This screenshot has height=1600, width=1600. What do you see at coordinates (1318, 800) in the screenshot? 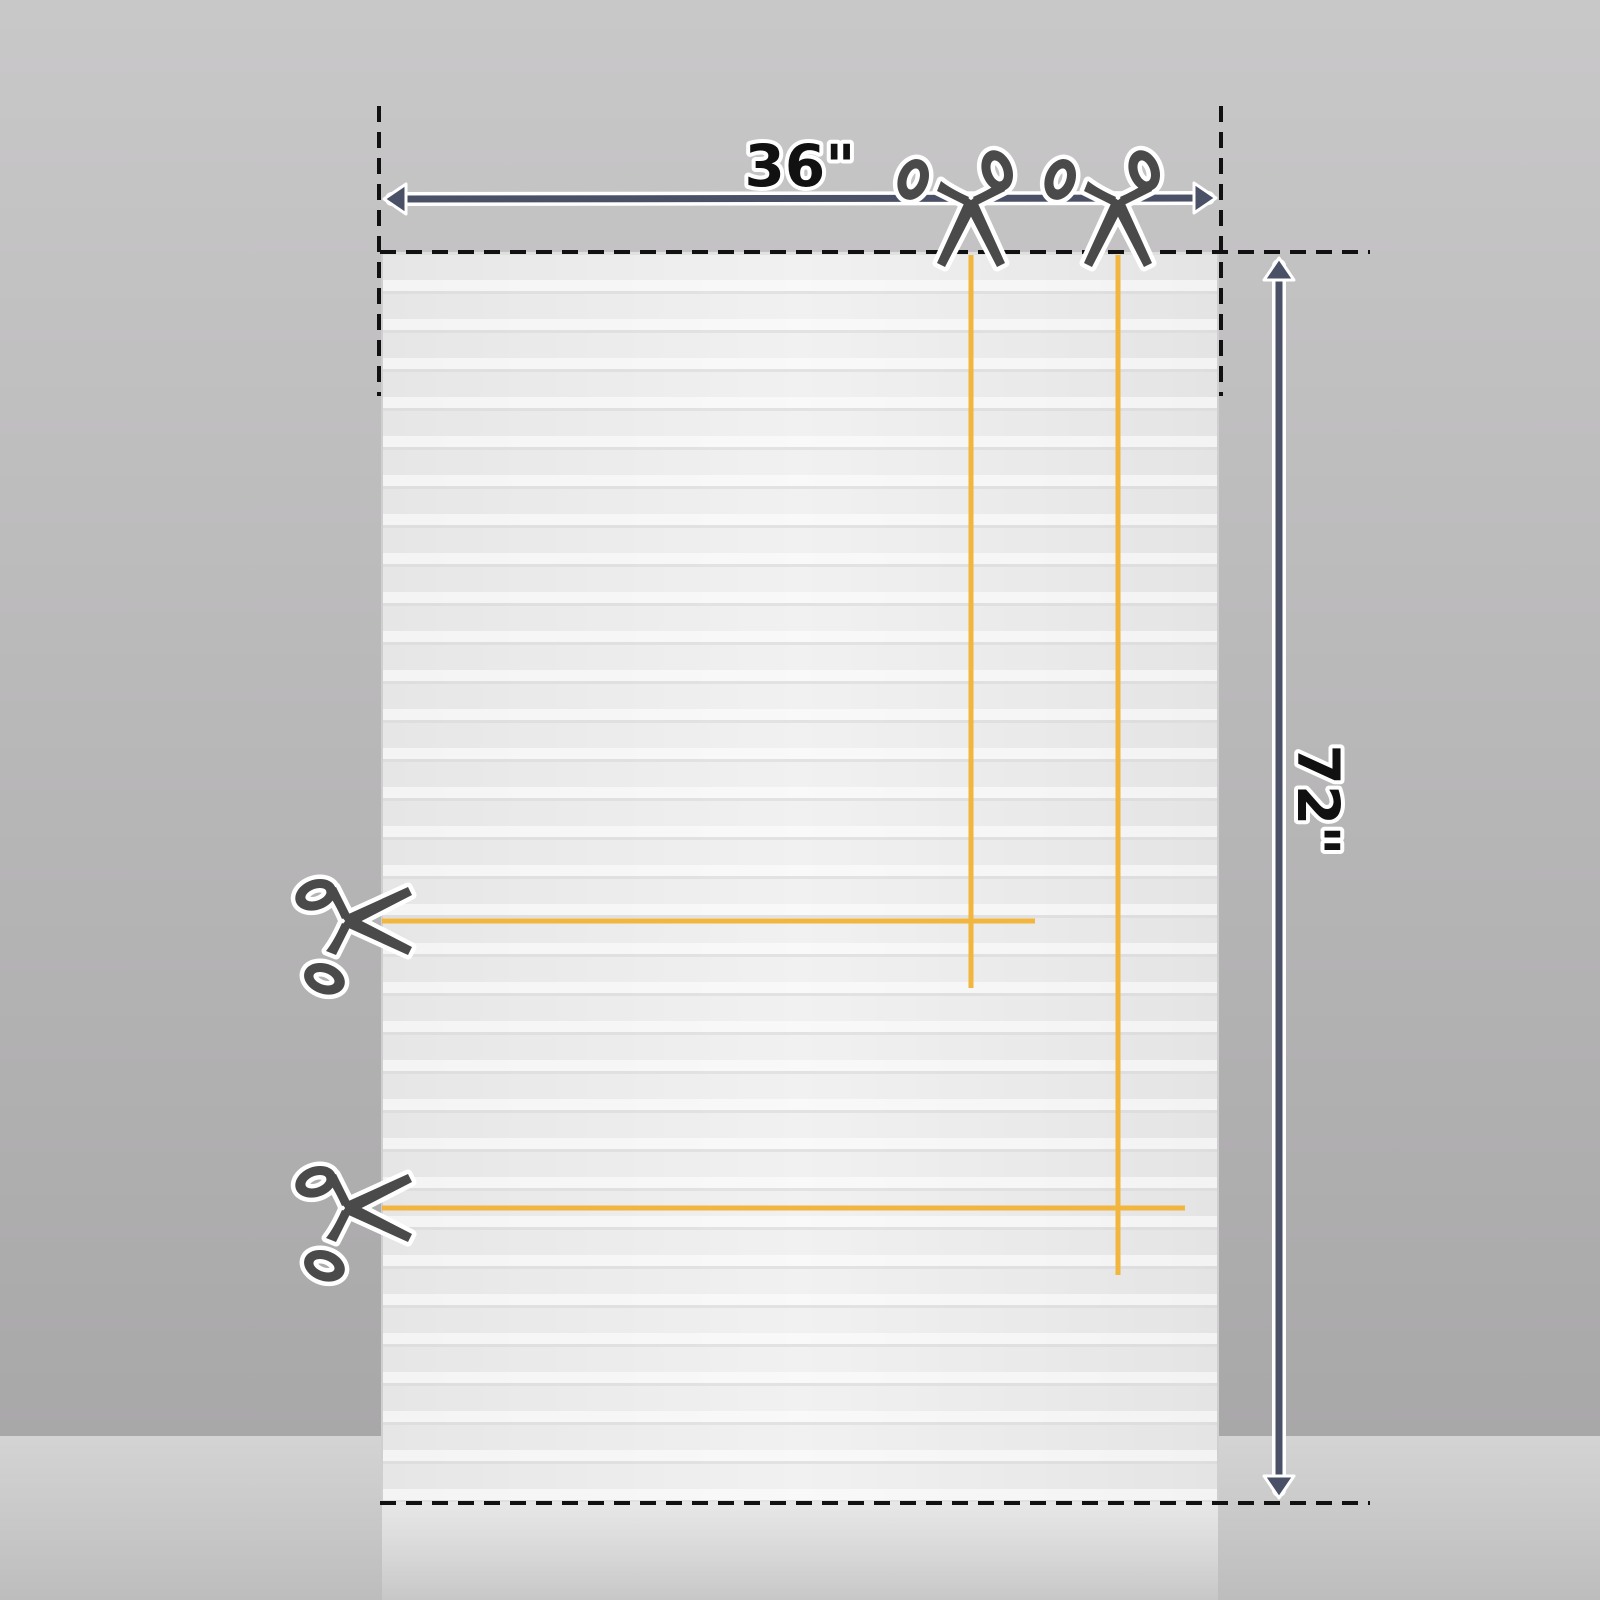
I see `height-label: 72"` at bounding box center [1318, 800].